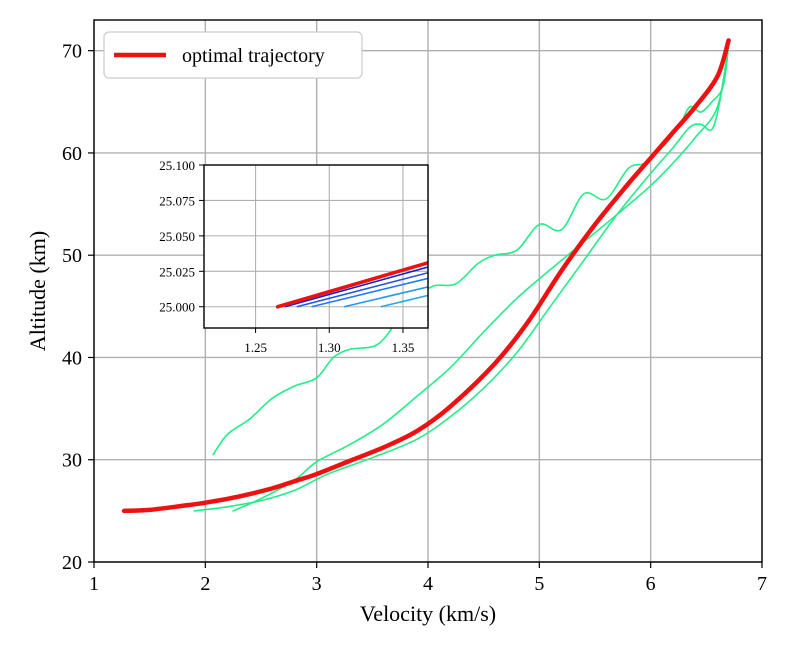  Describe the element at coordinates (177, 271) in the screenshot. I see `inset-y-tick-label: 25.025` at that location.